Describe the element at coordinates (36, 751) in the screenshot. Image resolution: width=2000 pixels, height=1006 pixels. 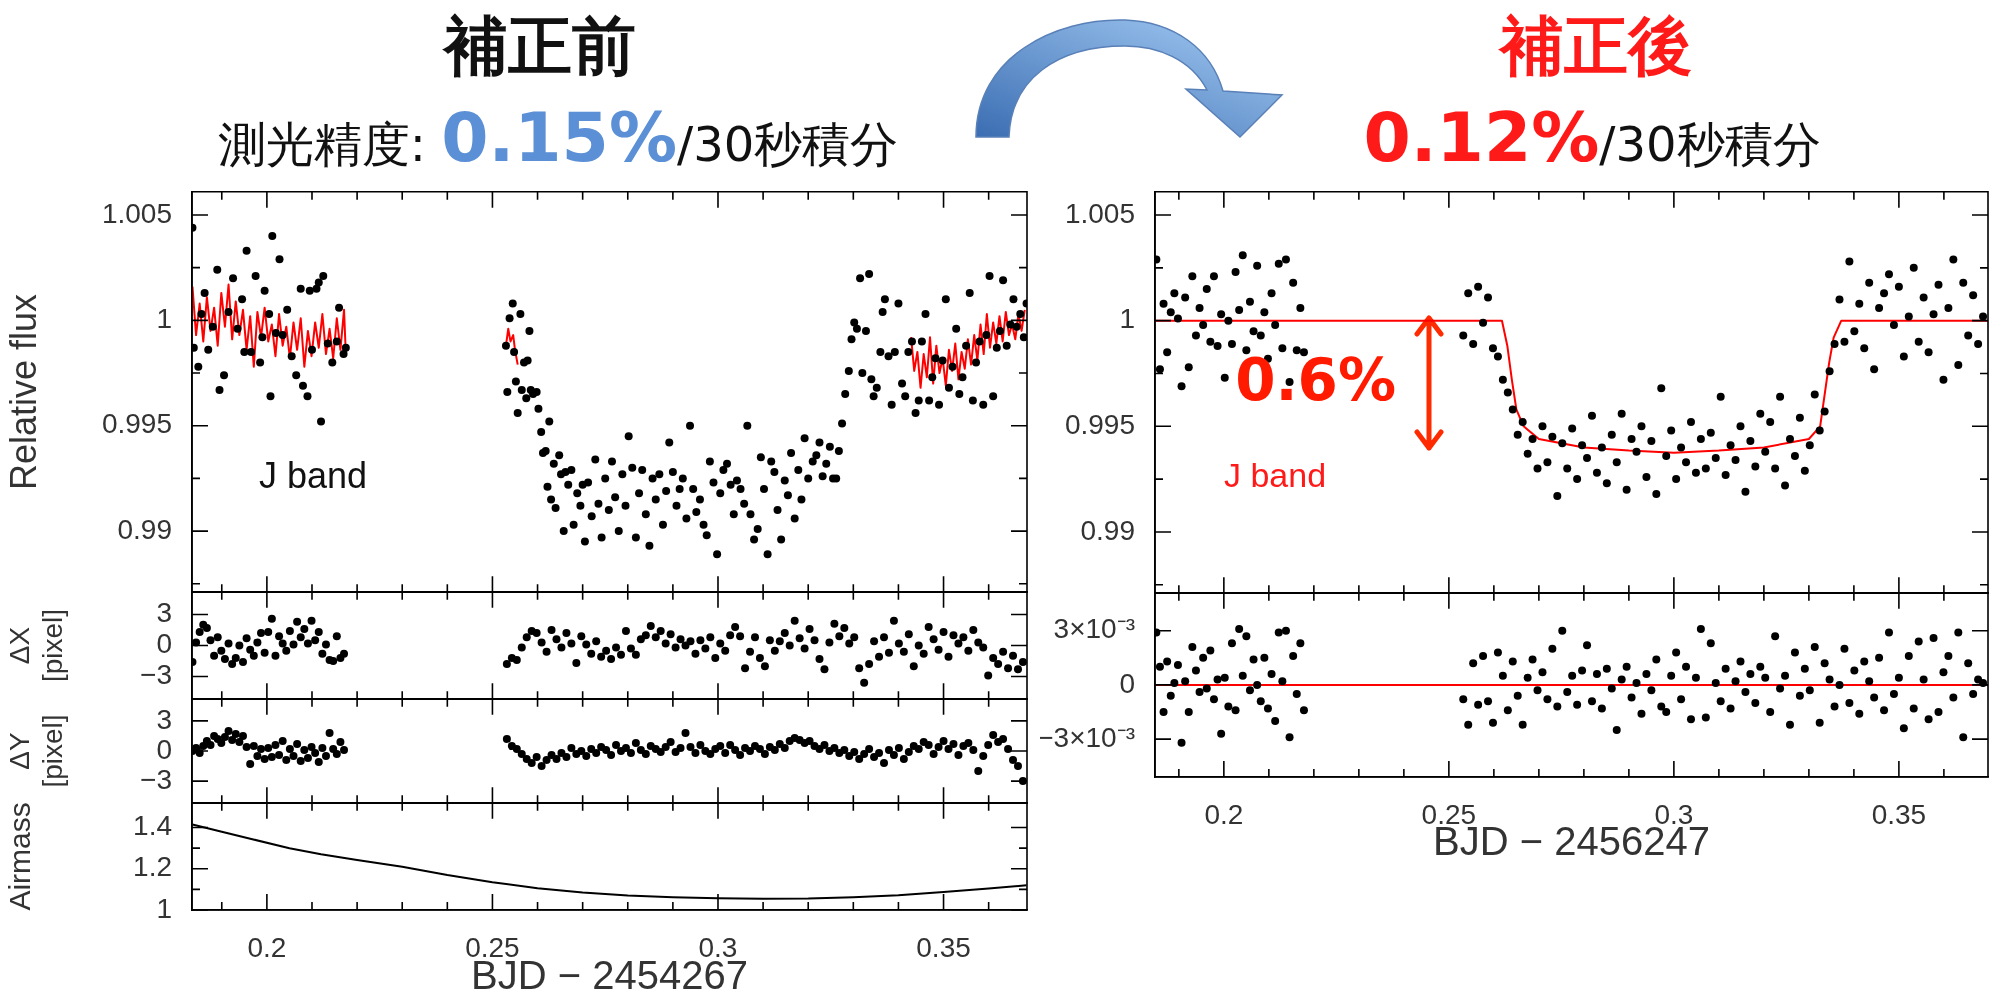
I see `y-axis-title: ΔY [pixel]` at that location.